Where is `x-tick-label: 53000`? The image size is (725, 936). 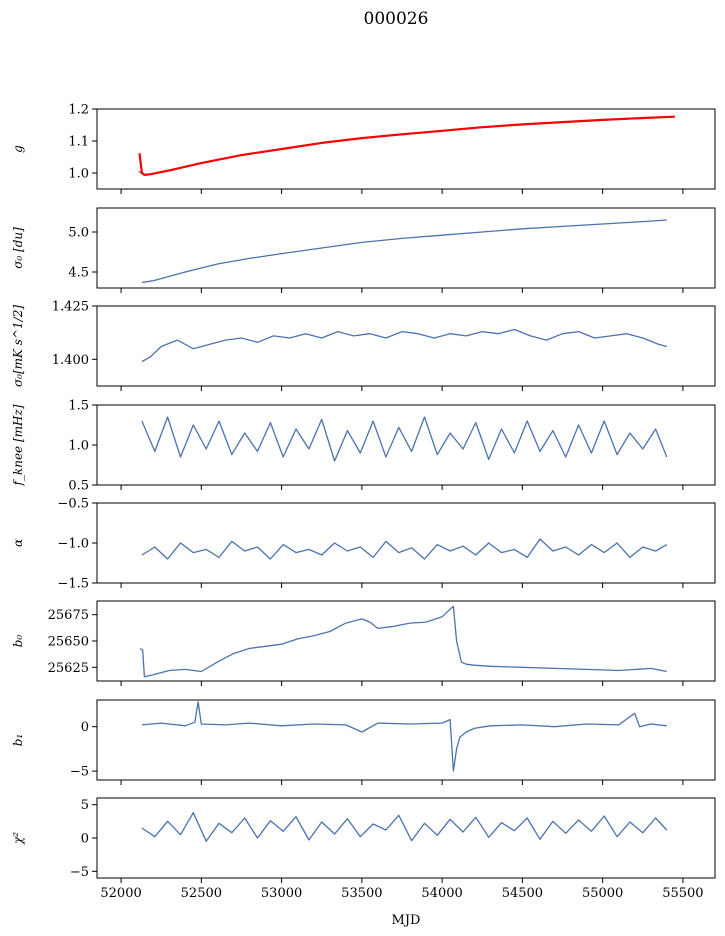
x-tick-label: 53000 is located at coordinates (281, 893).